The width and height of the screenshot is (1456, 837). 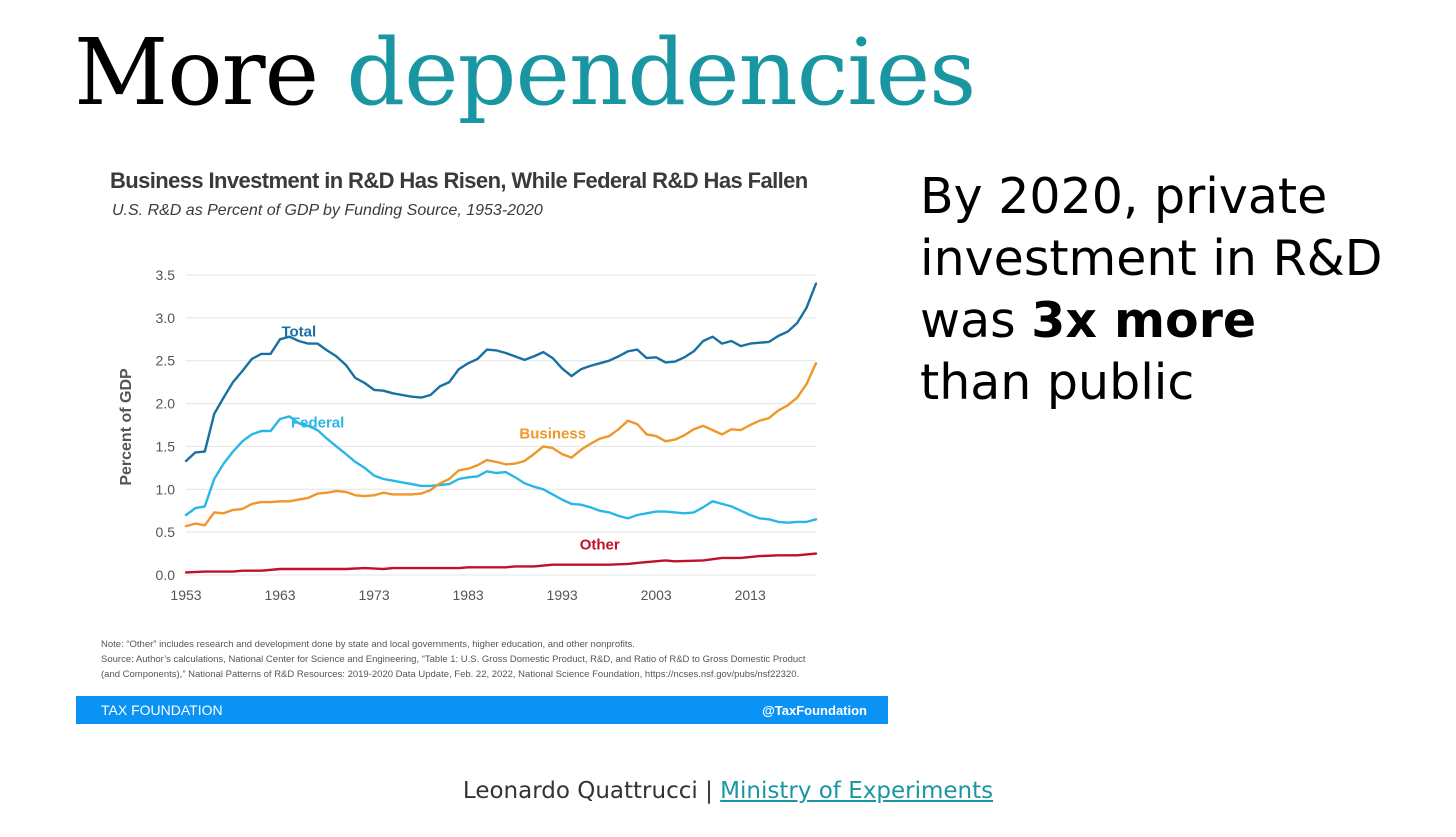 I want to click on series-label-federal: Federal, so click(x=317, y=423).